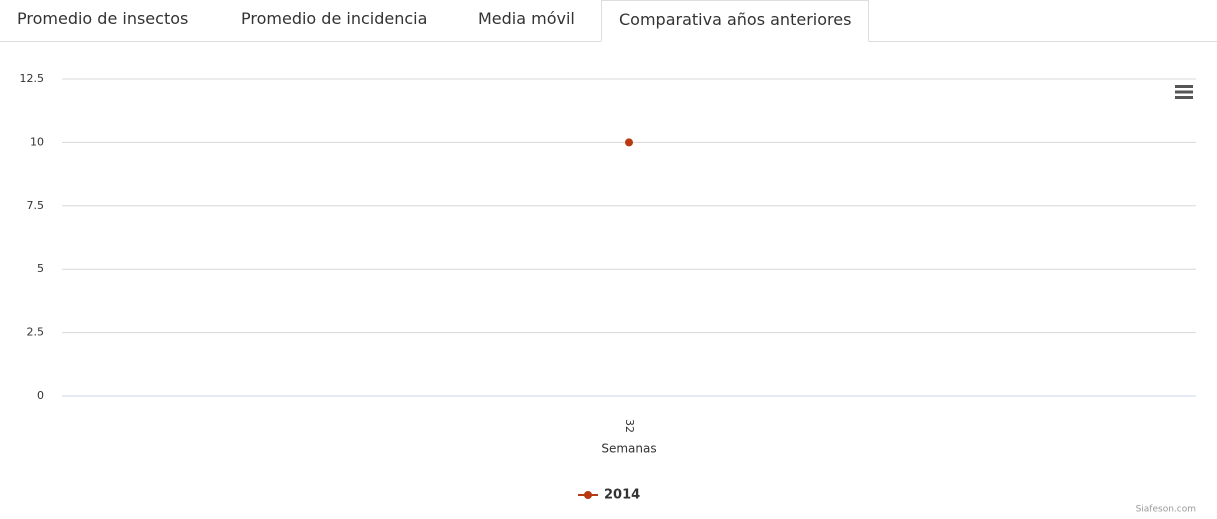 Image resolution: width=1217 pixels, height=519 pixels. What do you see at coordinates (36, 332) in the screenshot?
I see `y-tick-label: 2.5` at bounding box center [36, 332].